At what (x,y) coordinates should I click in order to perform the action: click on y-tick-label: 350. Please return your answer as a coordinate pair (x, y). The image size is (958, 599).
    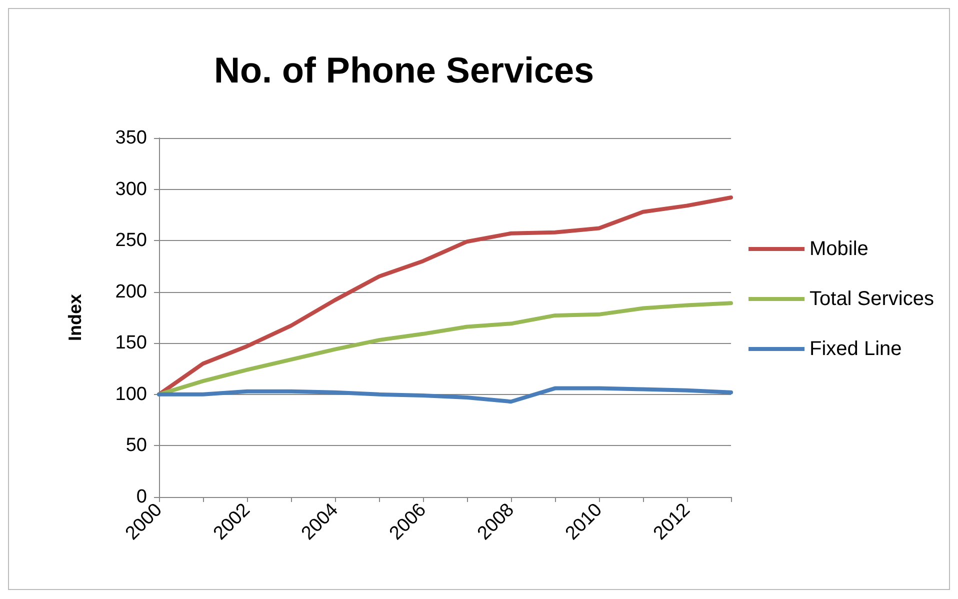
    Looking at the image, I should click on (131, 138).